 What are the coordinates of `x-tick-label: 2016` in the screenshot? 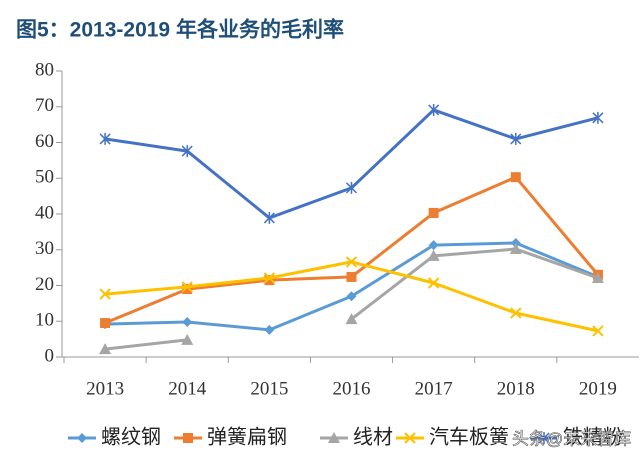 It's located at (352, 388).